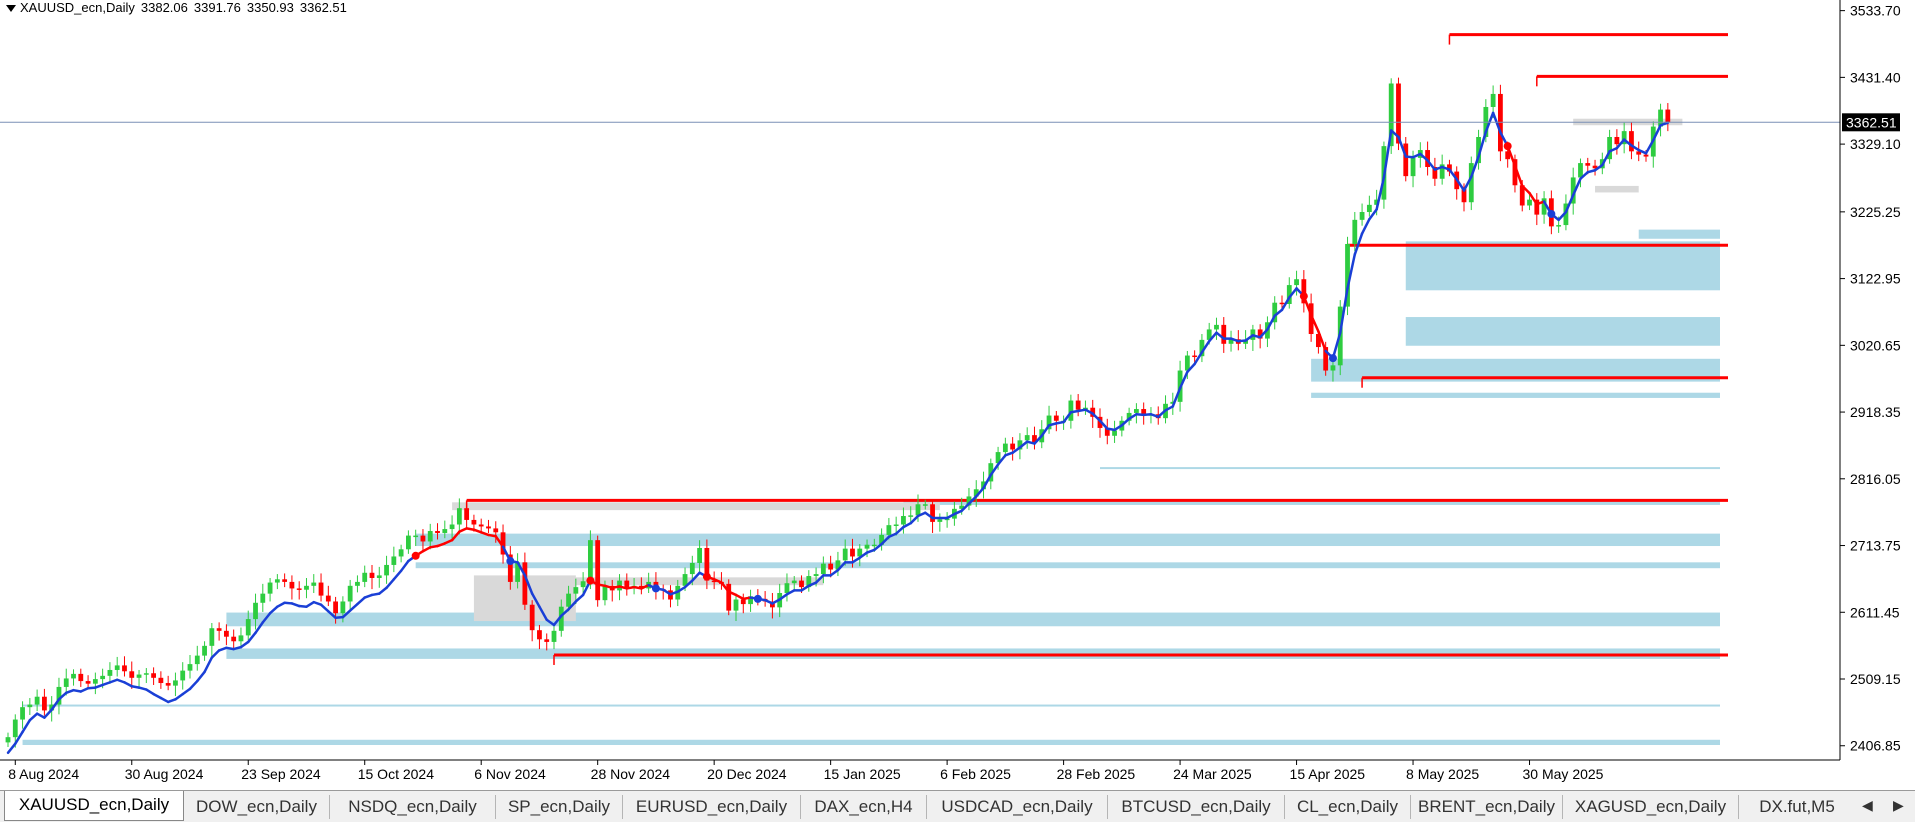  Describe the element at coordinates (747, 774) in the screenshot. I see `x-tick-label-6: 20 Dec 2024` at that location.